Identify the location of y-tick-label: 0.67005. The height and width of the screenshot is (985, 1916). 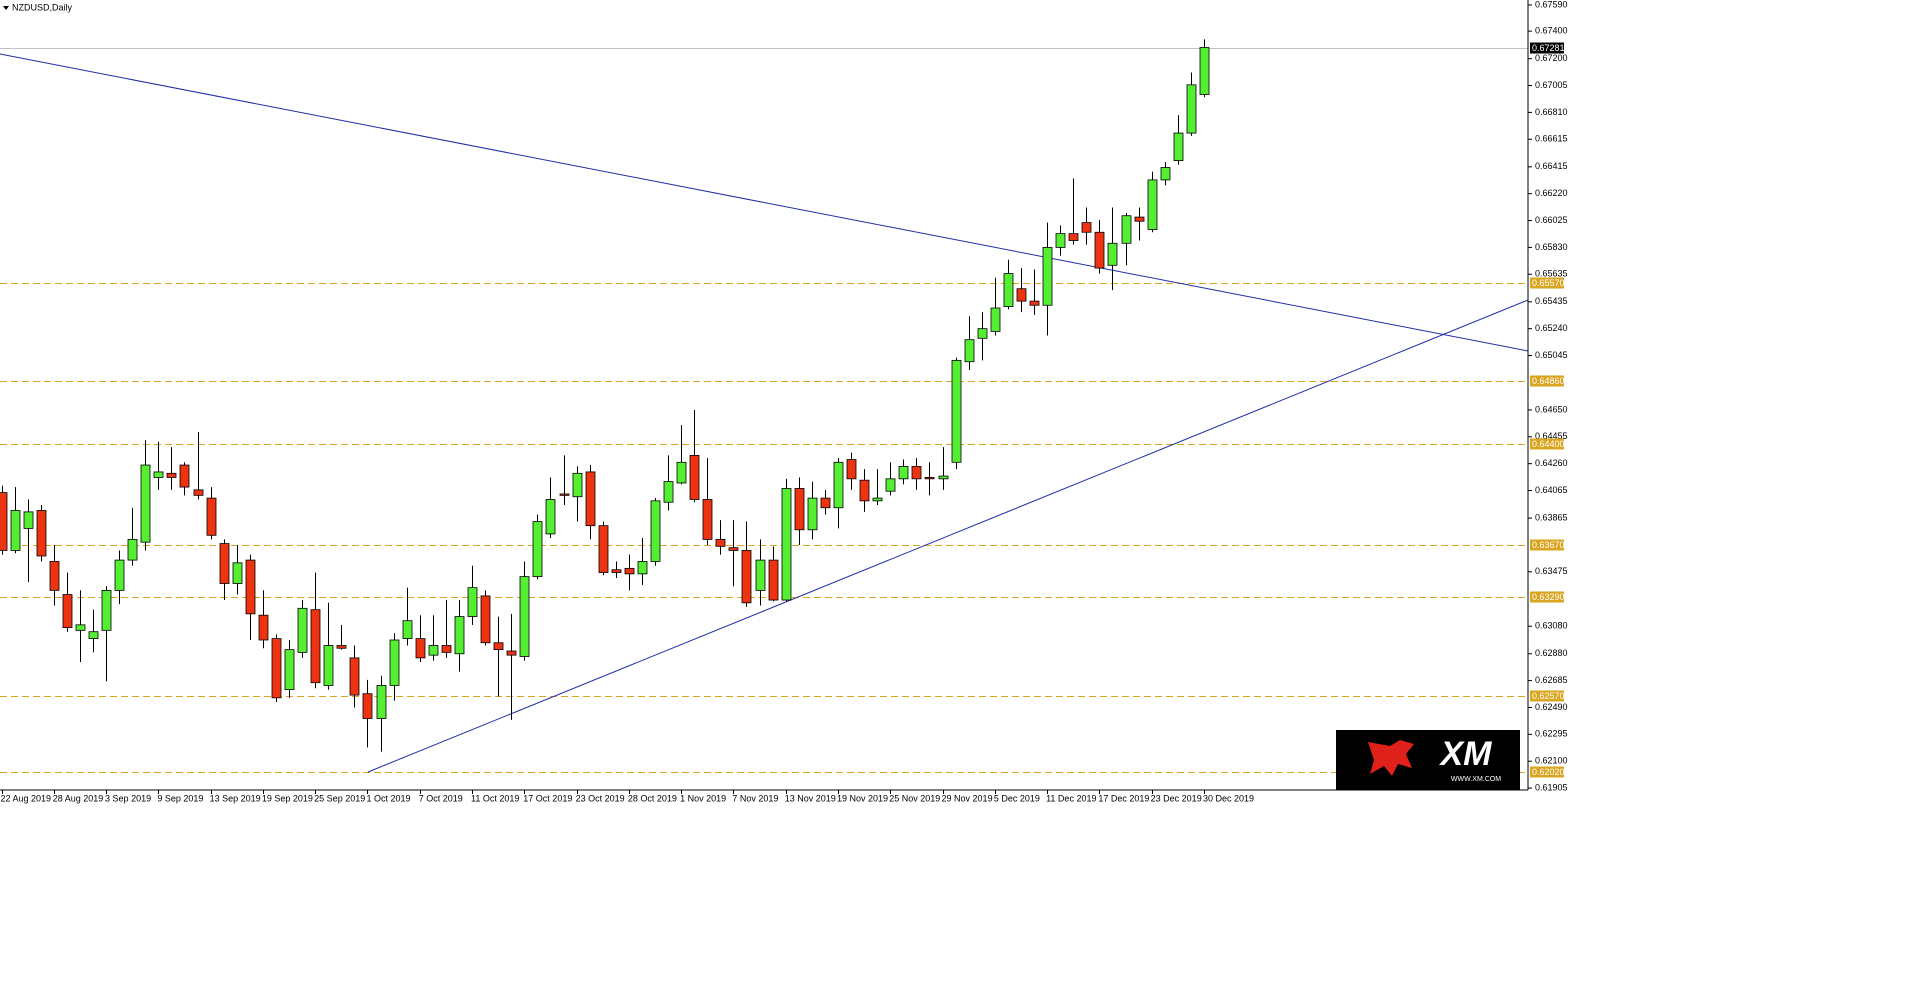
(1551, 85).